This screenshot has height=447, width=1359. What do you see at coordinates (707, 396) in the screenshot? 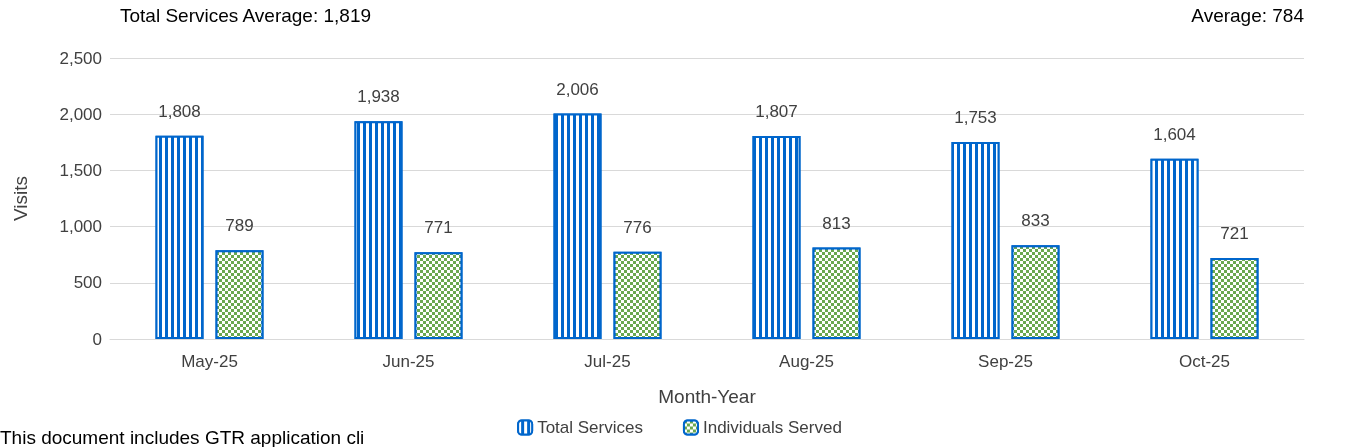
I see `x-axis-title: Month-Year` at bounding box center [707, 396].